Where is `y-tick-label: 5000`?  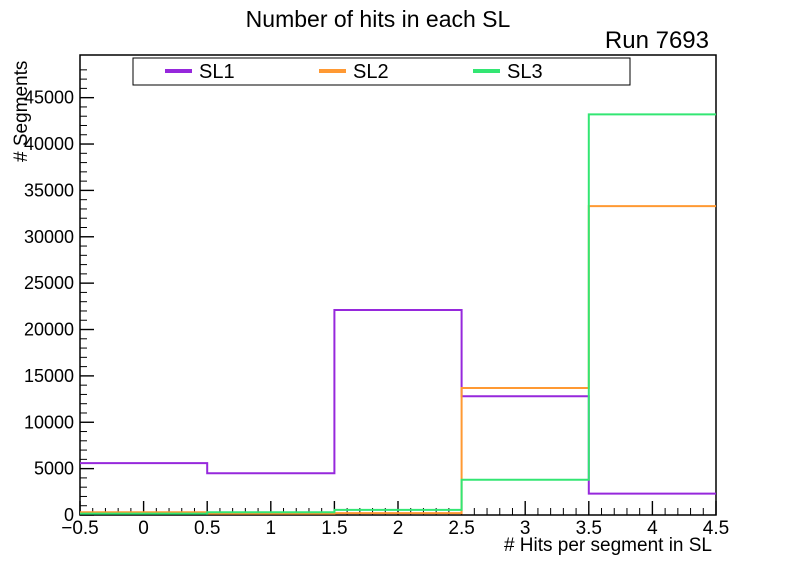
y-tick-label: 5000 is located at coordinates (54, 469).